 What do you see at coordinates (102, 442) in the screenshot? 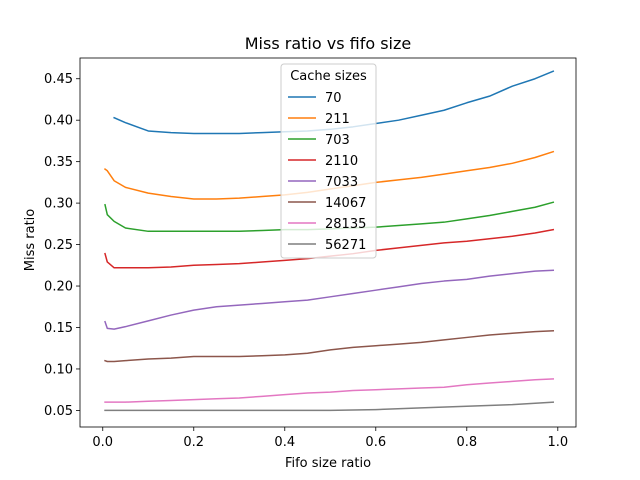
I see `x-tick-label: 0.0` at bounding box center [102, 442].